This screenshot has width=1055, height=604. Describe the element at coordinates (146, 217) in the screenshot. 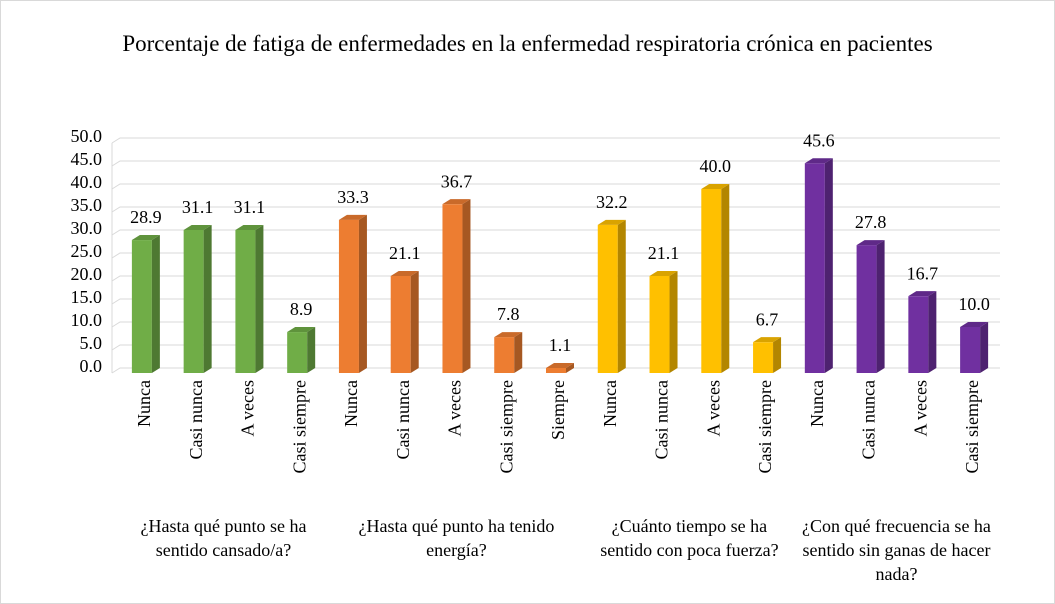

I see `value-label: 28.9` at that location.